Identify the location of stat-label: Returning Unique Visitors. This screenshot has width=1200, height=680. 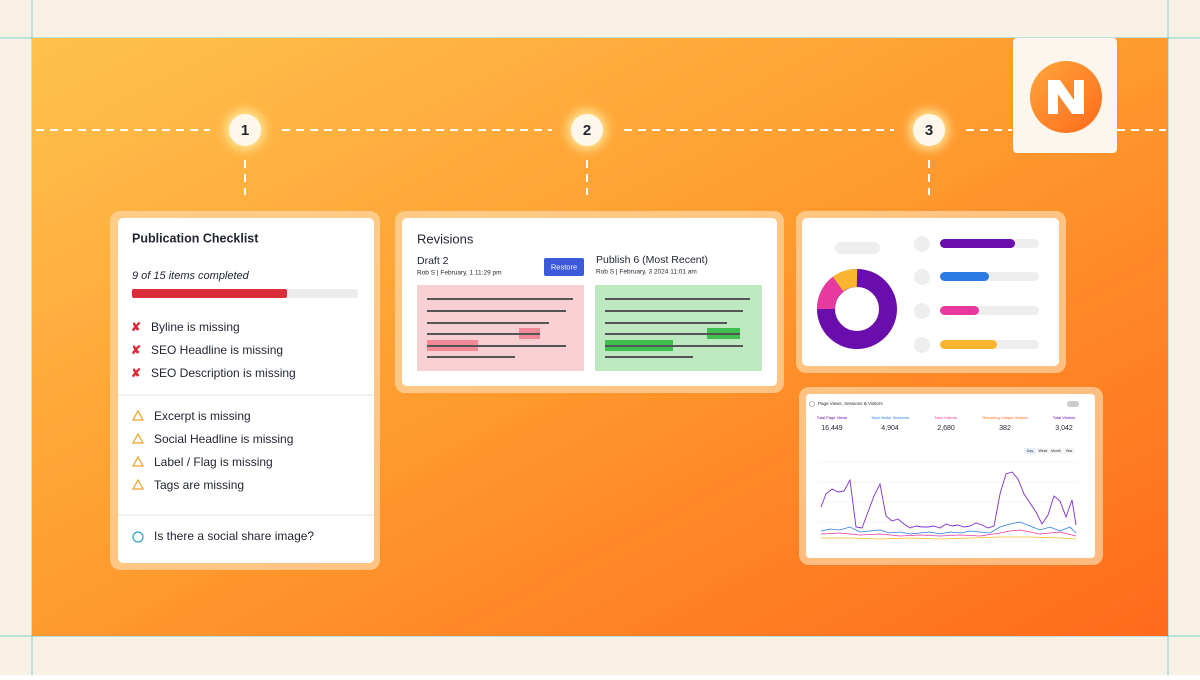
(1004, 417).